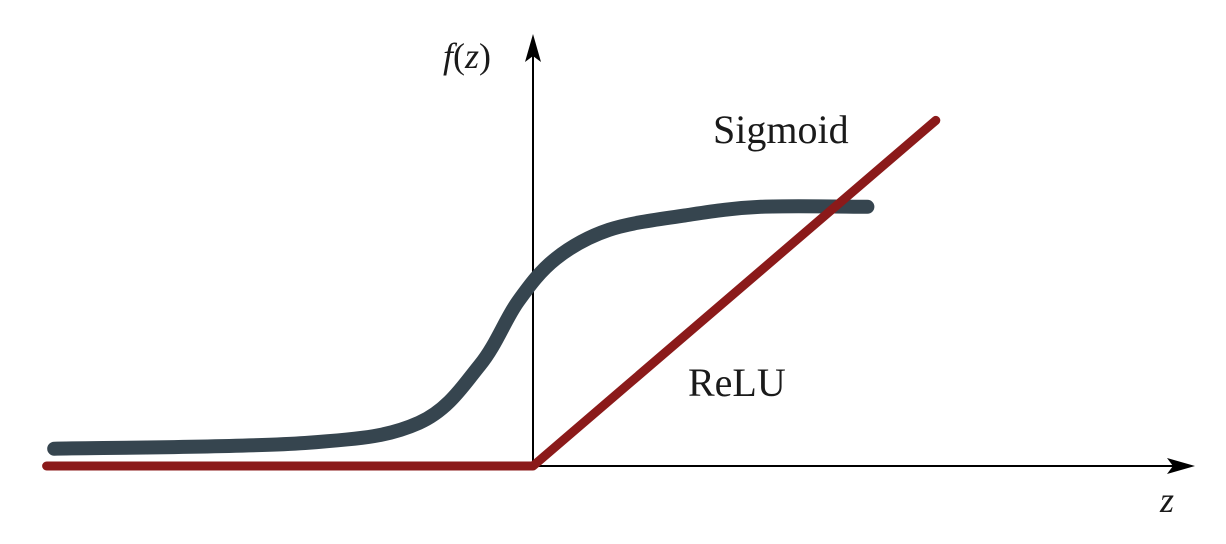  What do you see at coordinates (1181, 466) in the screenshot?
I see `x-axis-arrow` at bounding box center [1181, 466].